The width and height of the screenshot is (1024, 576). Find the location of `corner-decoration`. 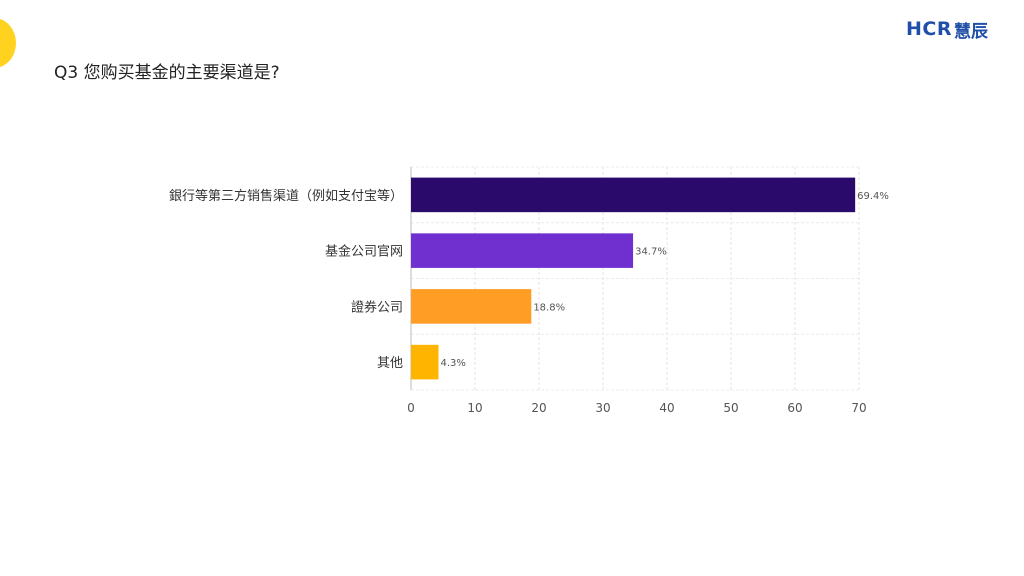

corner-decoration is located at coordinates (8, 43).